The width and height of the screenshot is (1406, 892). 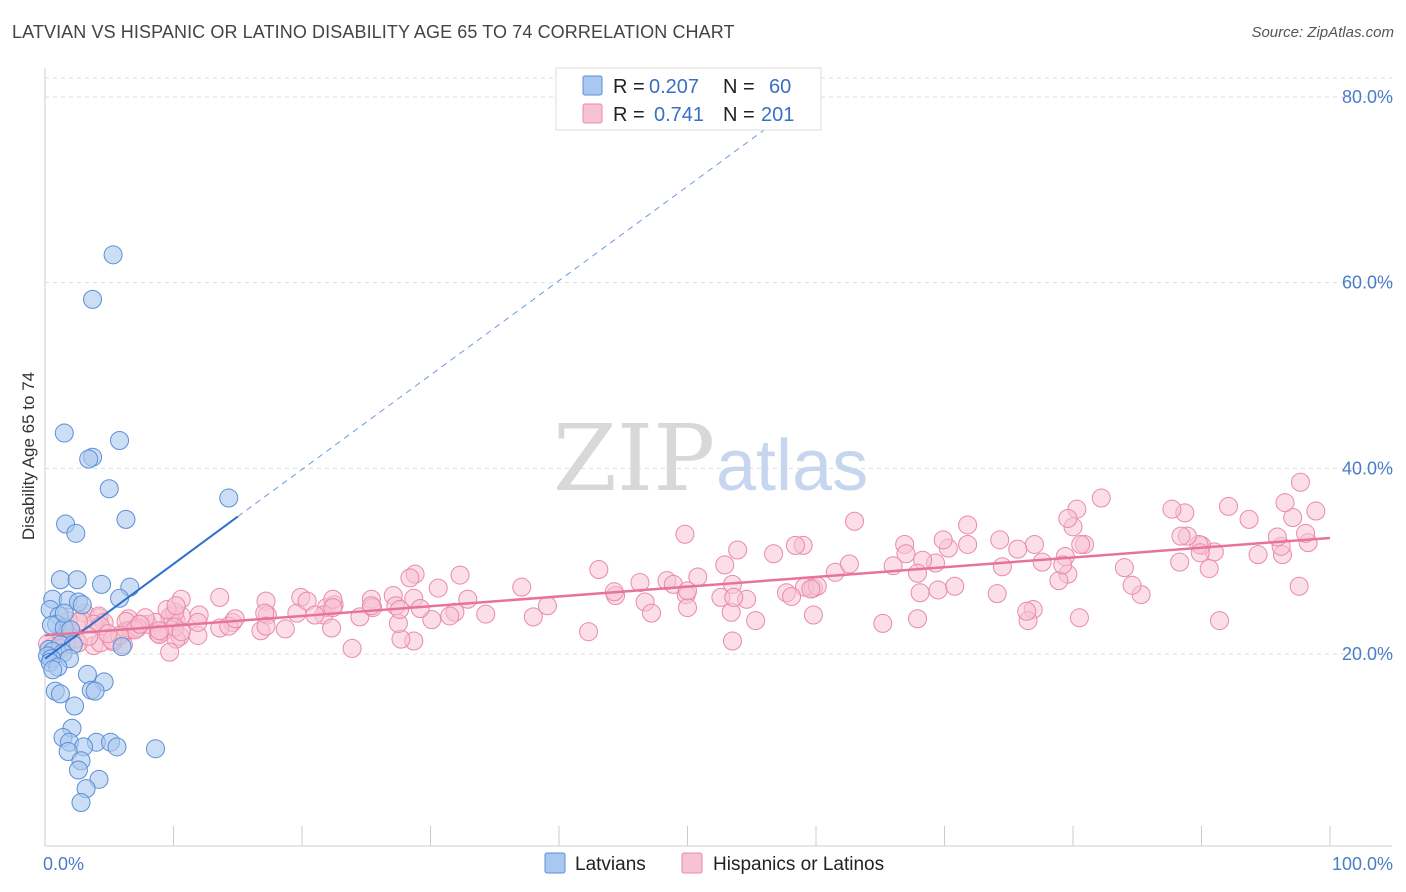 What do you see at coordinates (592, 113) in the screenshot?
I see `legend-hispanic-swatch` at bounding box center [592, 113].